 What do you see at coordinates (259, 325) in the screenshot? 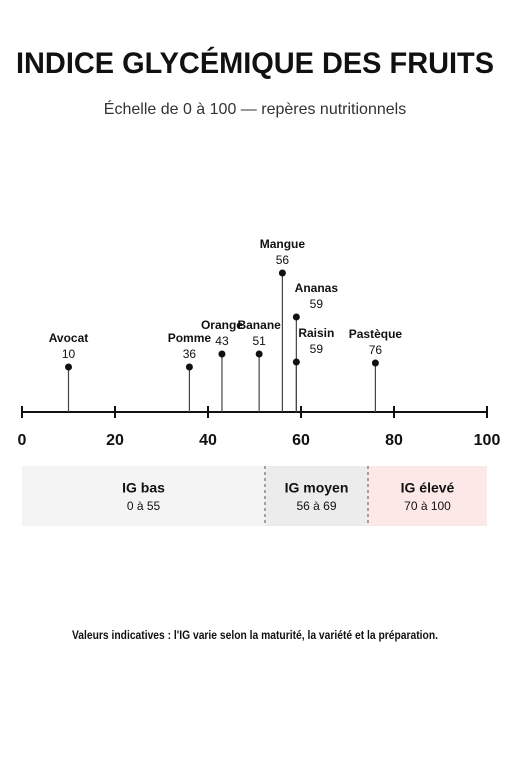
I see `point-name: Banane` at bounding box center [259, 325].